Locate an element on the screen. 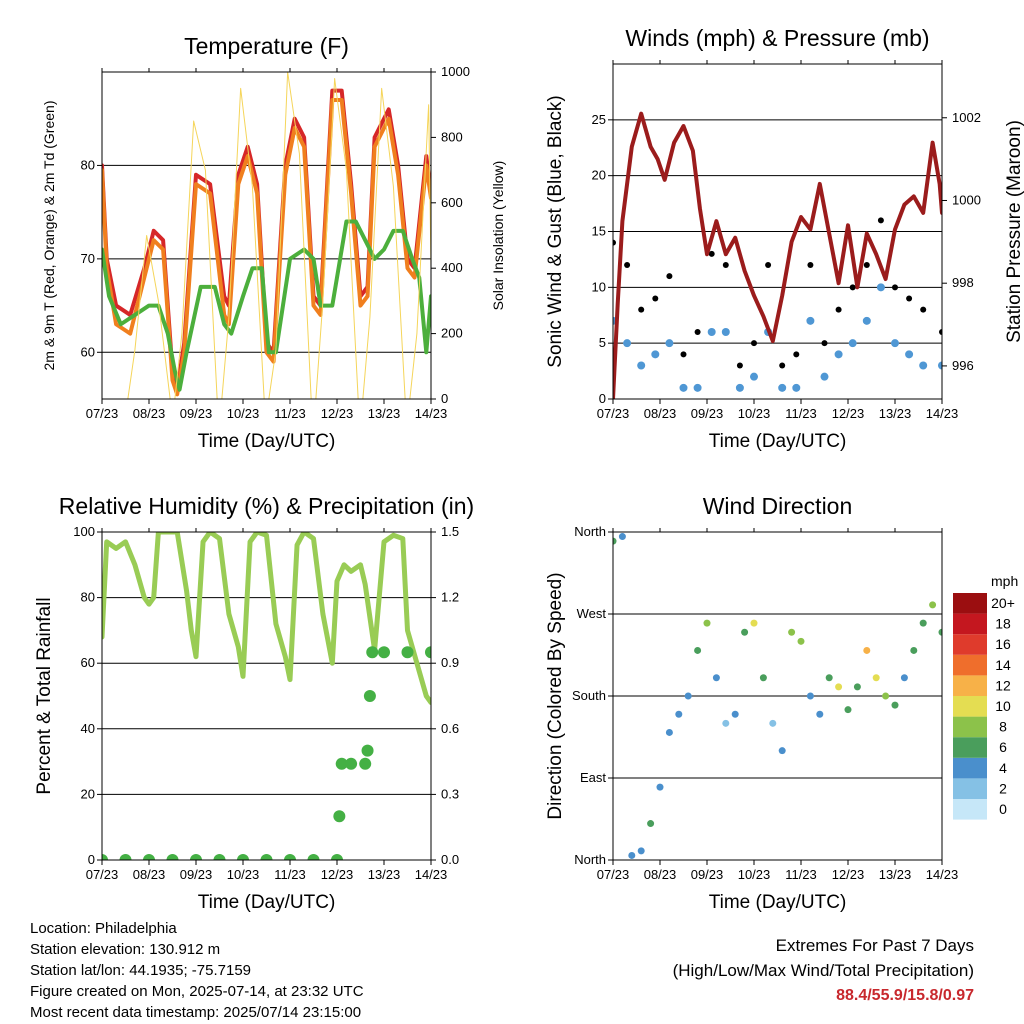  y-axis-label: Direction (Colored By Speed) is located at coordinates (555, 695).